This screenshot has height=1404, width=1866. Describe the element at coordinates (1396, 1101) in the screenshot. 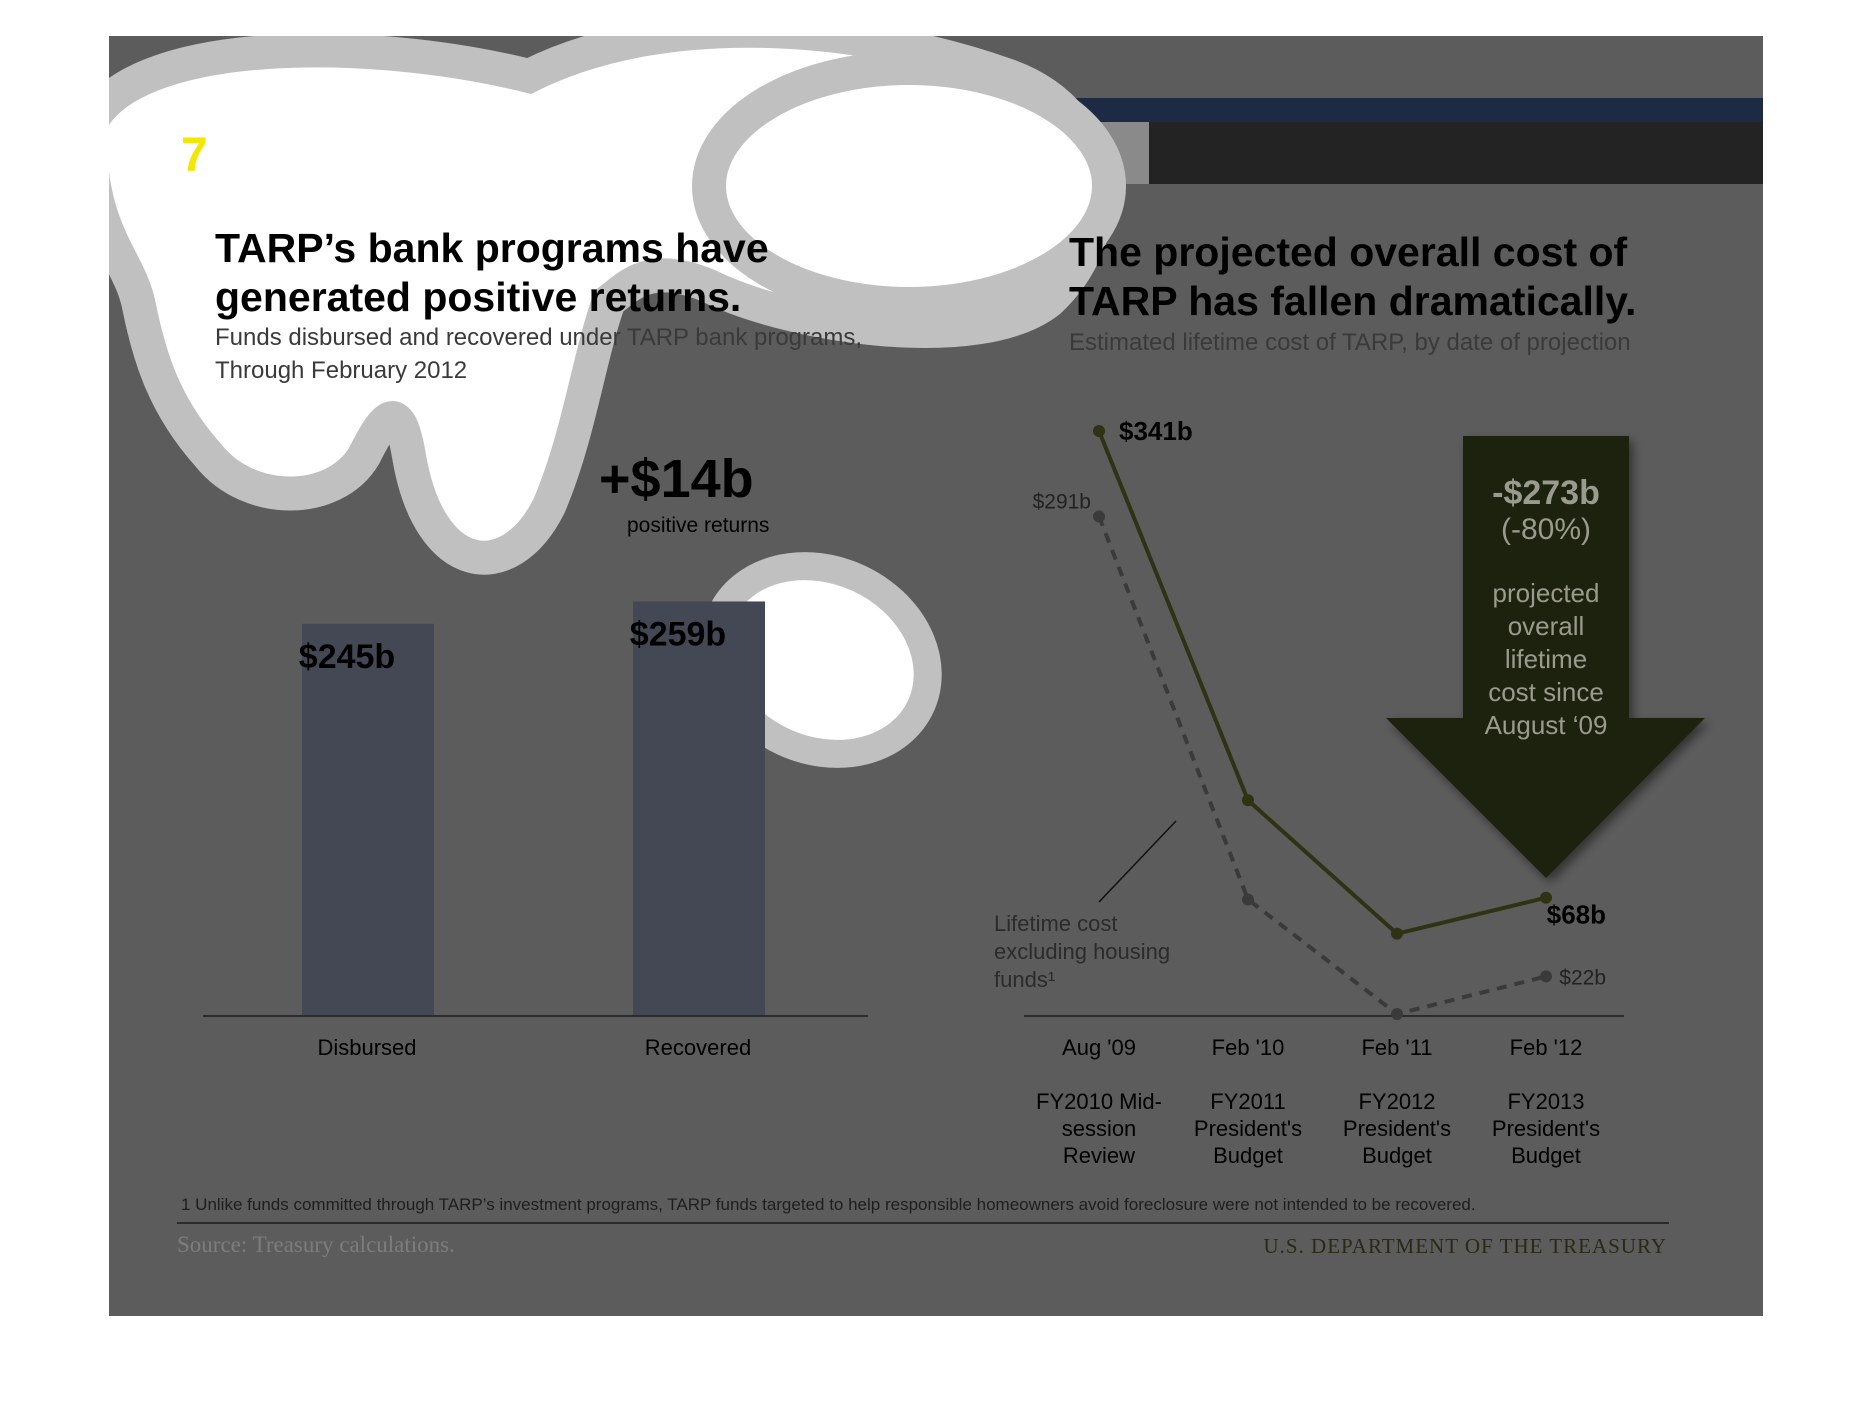

I see `x-tick-sublabel: FY2012` at that location.